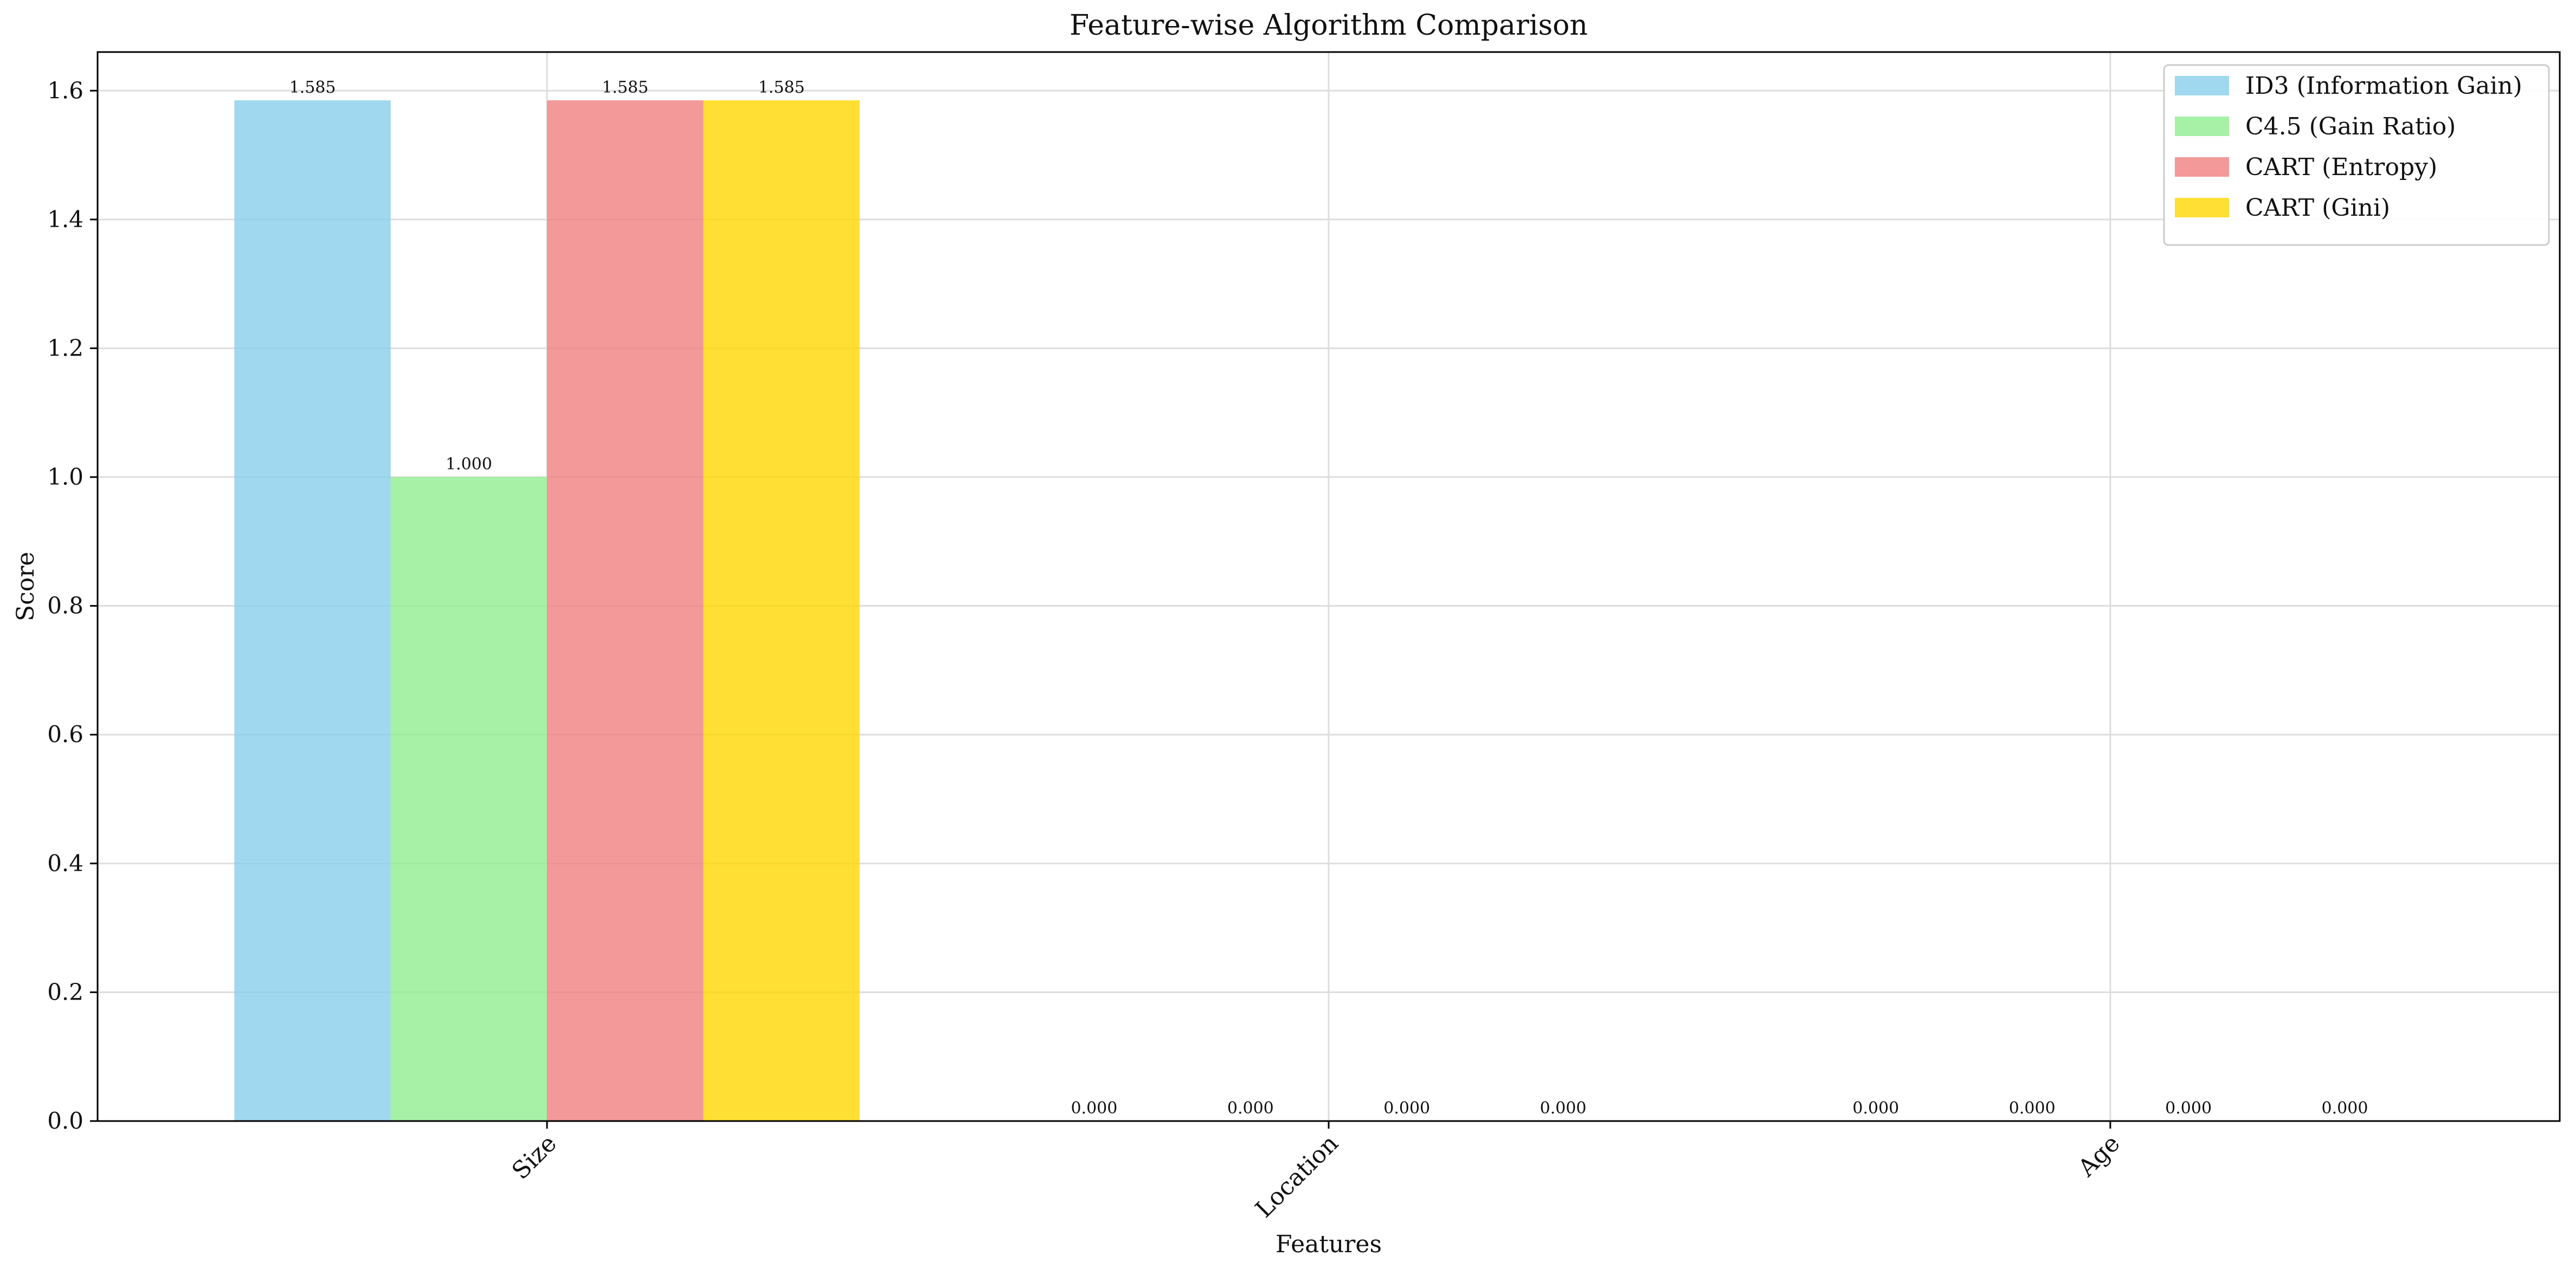 The height and width of the screenshot is (1275, 2576). Describe the element at coordinates (534, 1157) in the screenshot. I see `x-tick-label: Size` at that location.